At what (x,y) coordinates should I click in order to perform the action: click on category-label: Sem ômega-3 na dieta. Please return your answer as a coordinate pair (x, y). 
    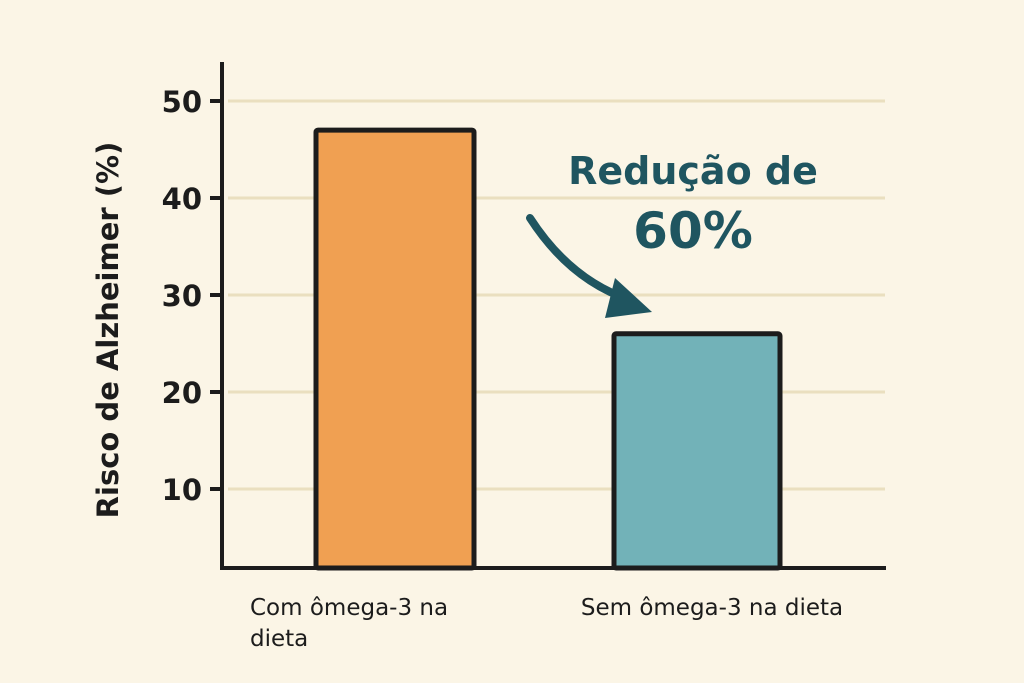
    Looking at the image, I should click on (712, 608).